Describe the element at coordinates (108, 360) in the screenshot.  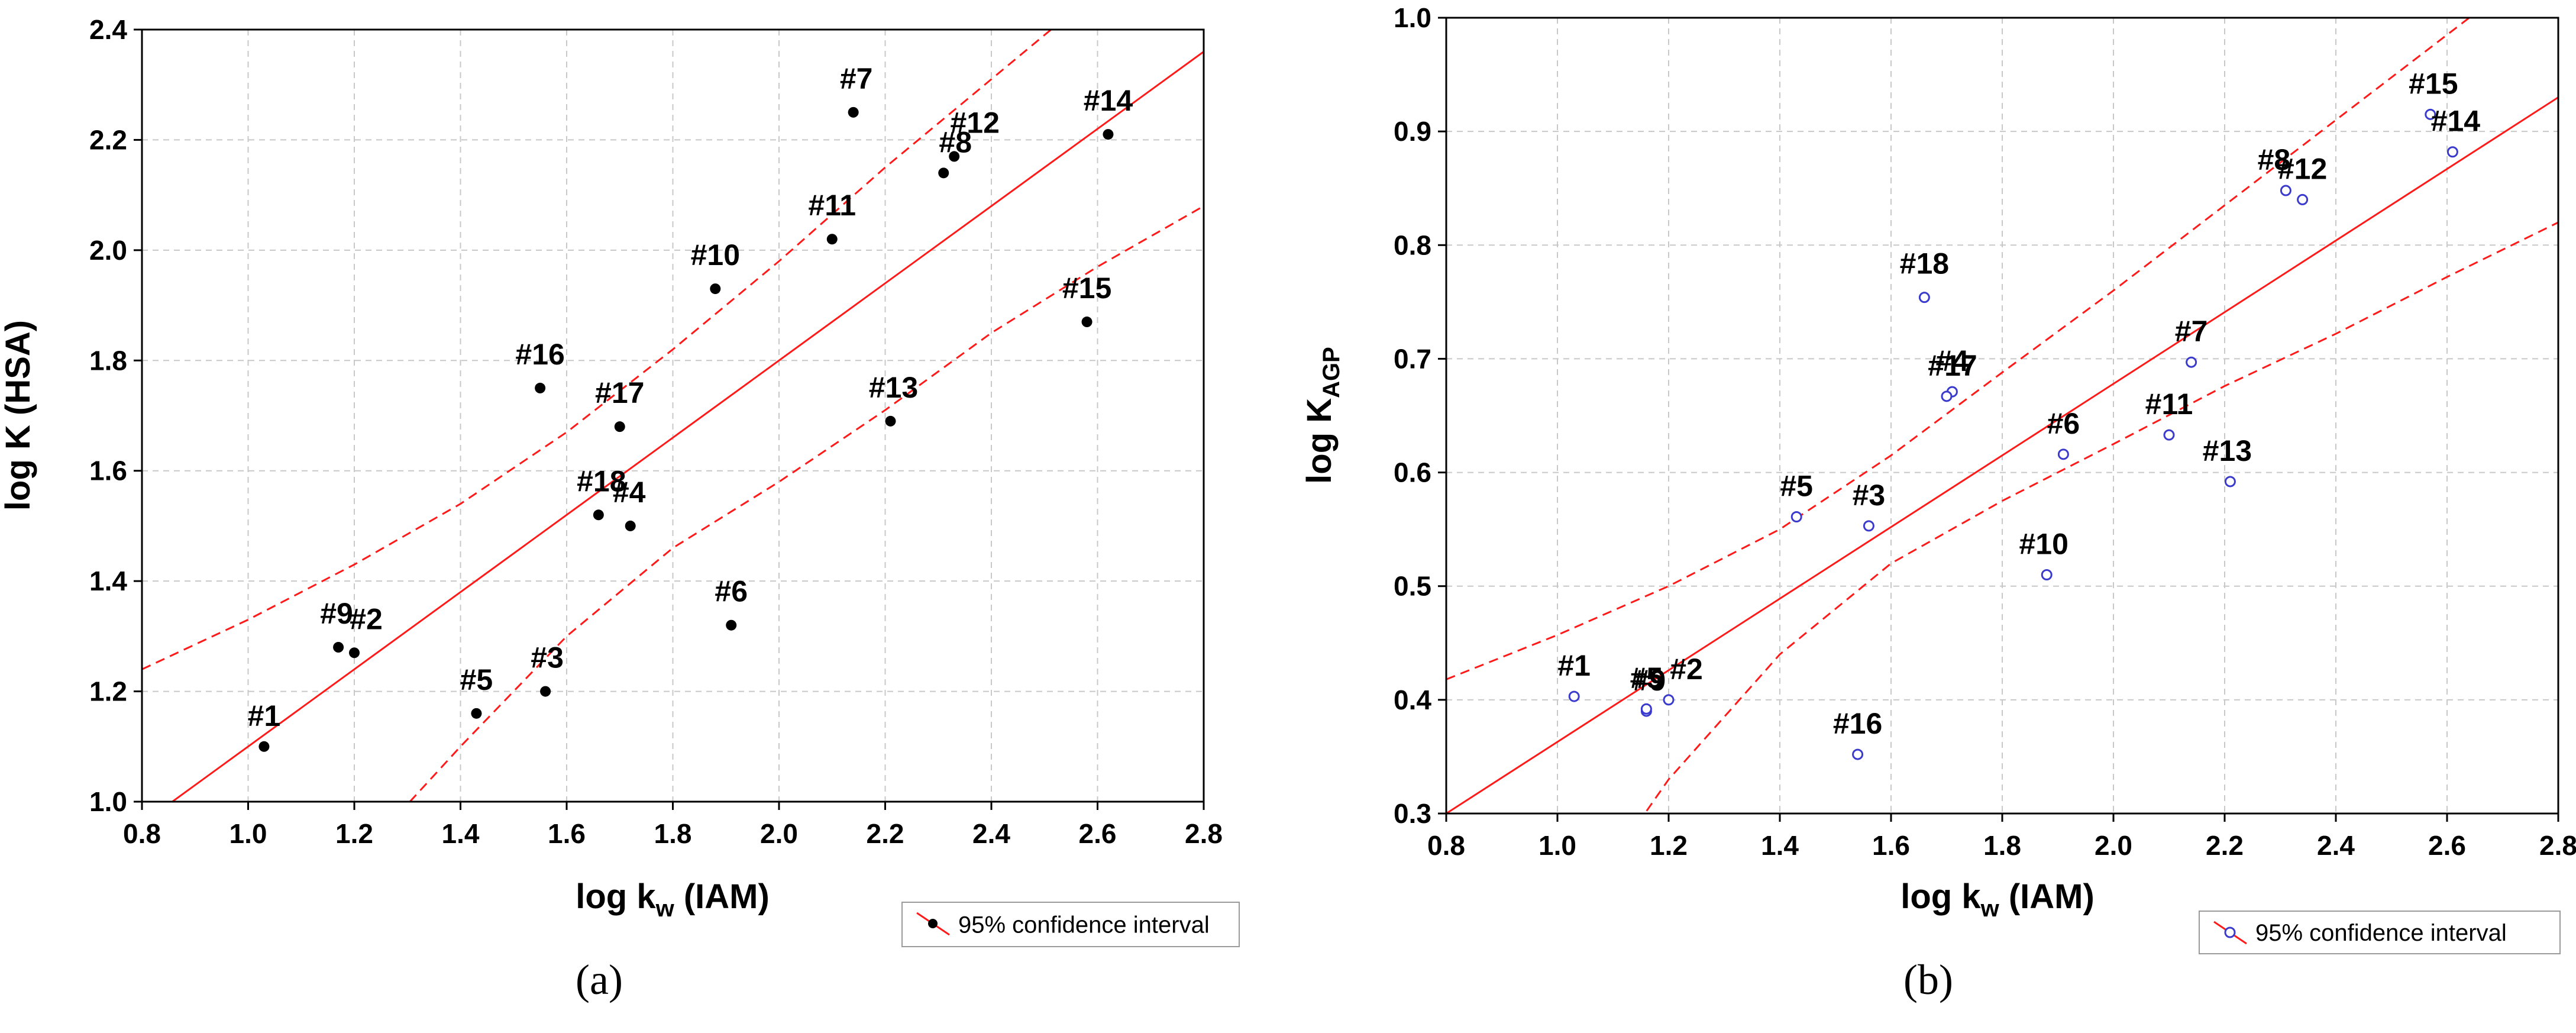
I see `y-tick-label: 1.8` at that location.